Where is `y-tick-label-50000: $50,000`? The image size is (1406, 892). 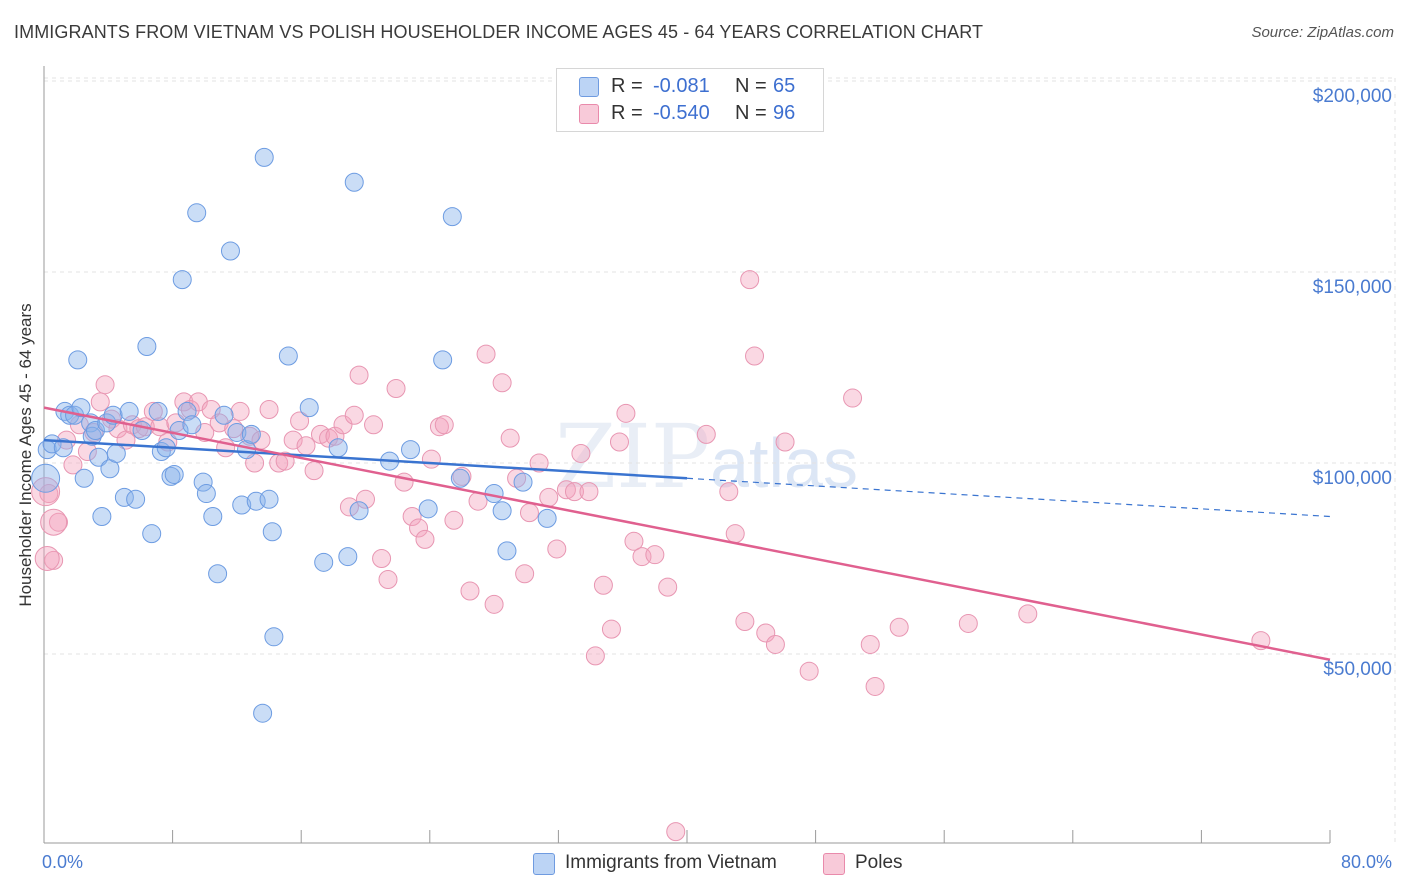
y-tick-label-50000: $50,000 is located at coordinates (1357, 669).